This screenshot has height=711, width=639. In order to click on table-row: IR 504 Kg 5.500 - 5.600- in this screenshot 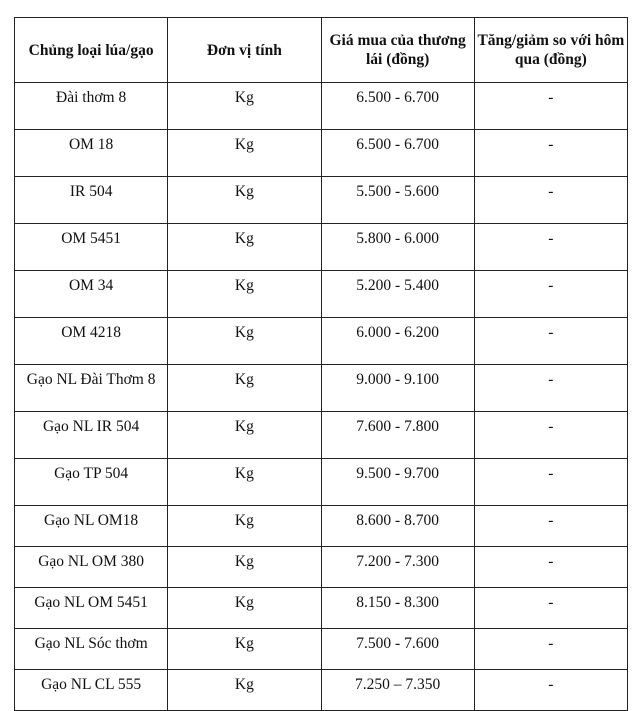, I will do `click(321, 200)`.